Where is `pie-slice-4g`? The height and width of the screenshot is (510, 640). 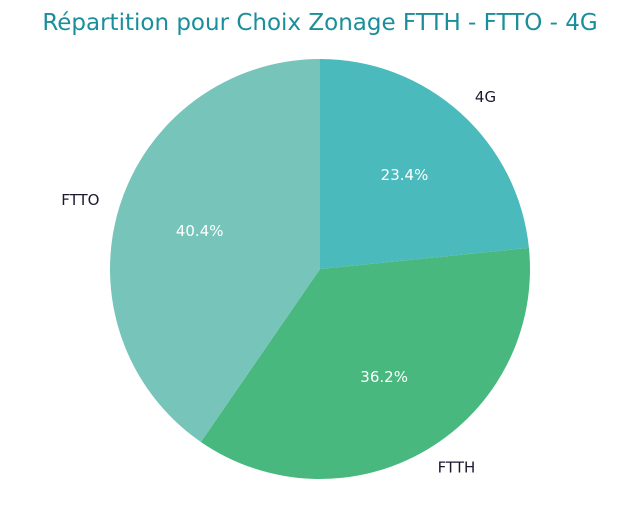 pie-slice-4g is located at coordinates (424, 164).